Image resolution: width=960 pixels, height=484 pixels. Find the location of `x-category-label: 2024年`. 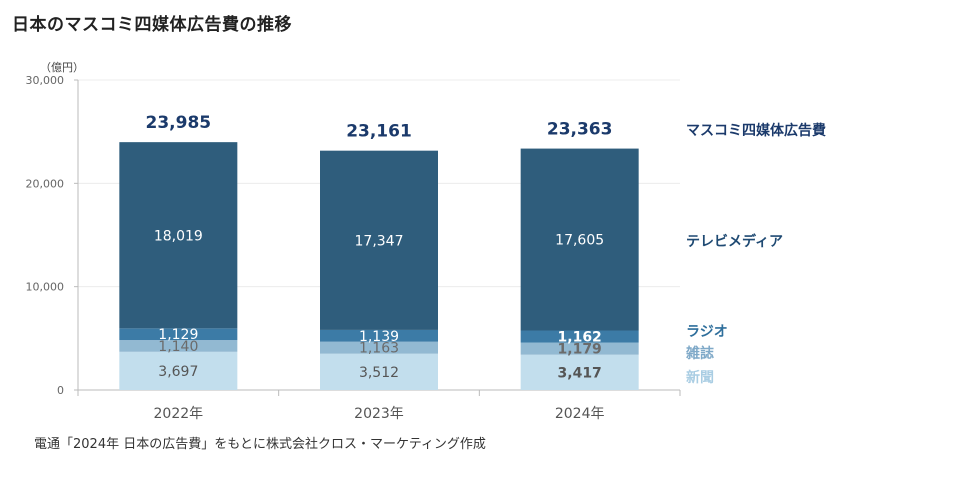

x-category-label: 2024年 is located at coordinates (580, 414).